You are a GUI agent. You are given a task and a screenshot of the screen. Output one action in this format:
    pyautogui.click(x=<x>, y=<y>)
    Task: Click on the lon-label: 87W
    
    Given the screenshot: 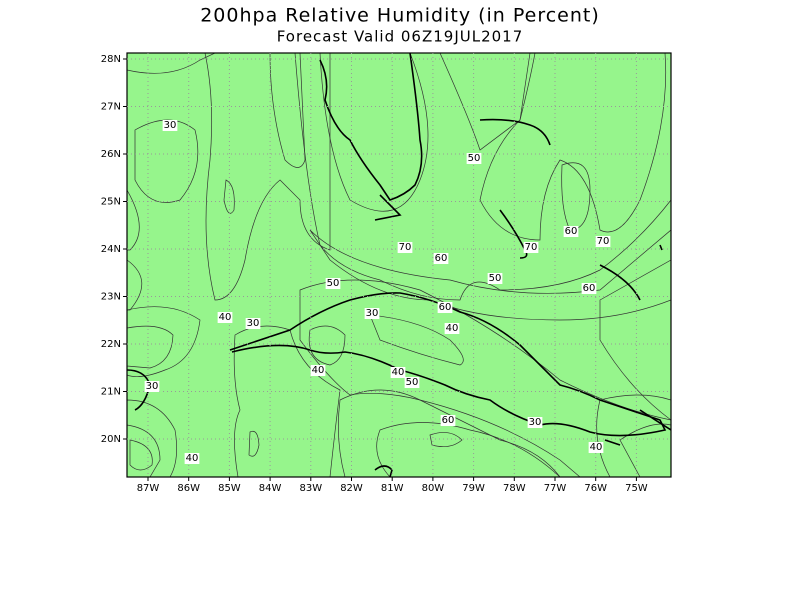 What is the action you would take?
    pyautogui.click(x=148, y=488)
    